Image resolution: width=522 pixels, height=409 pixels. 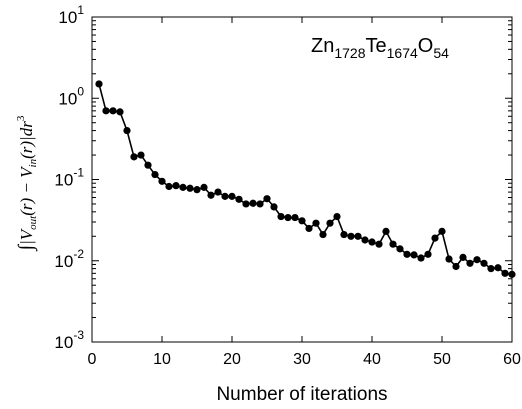 I want to click on y-axis-label: ∫|Vout(r) − Vin(r)|dr3, so click(x=27, y=183).